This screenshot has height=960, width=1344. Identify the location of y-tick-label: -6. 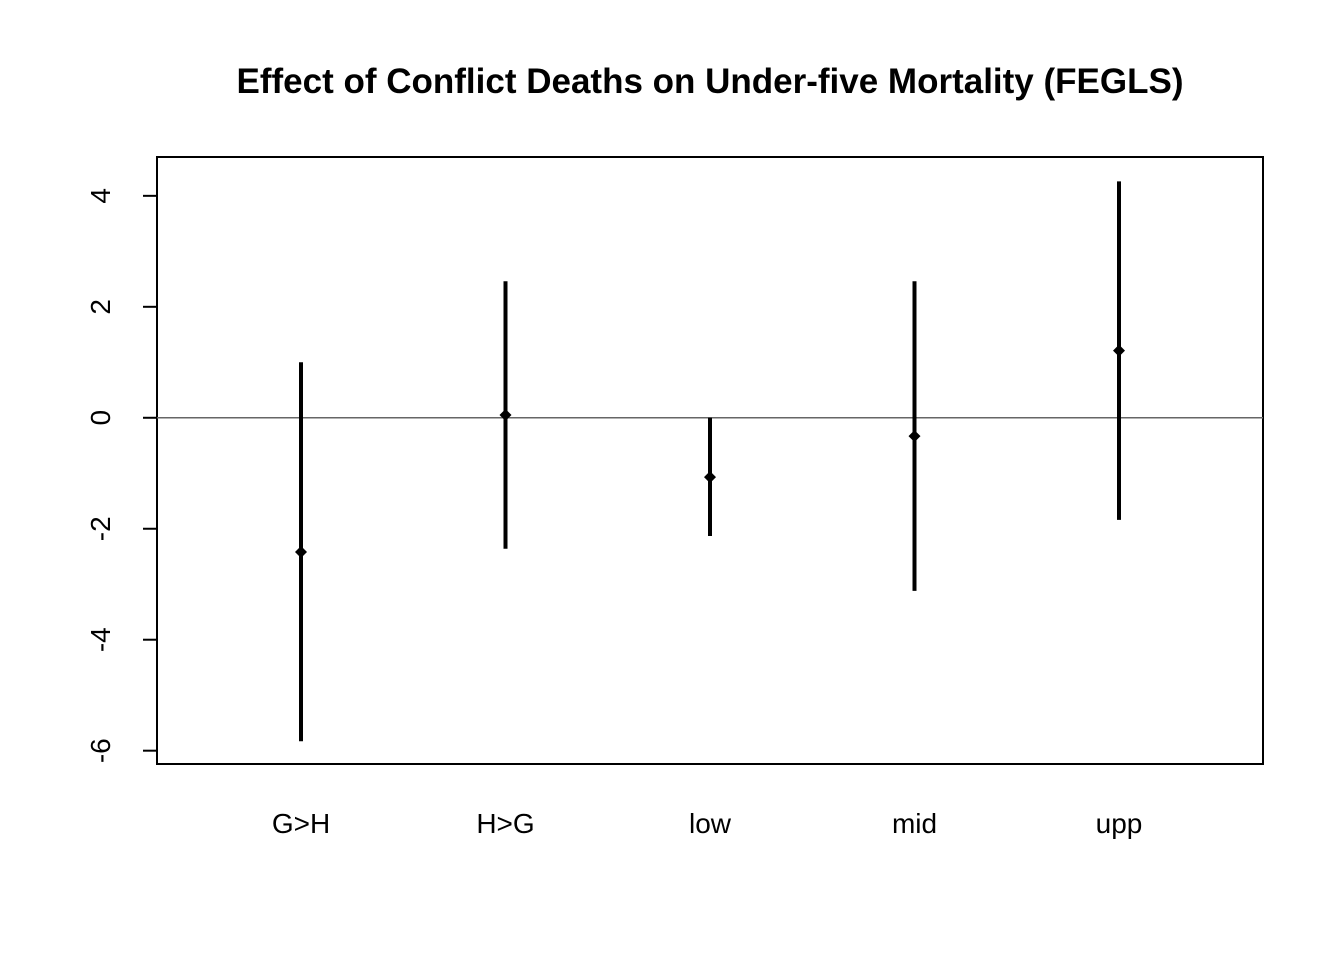
(100, 750).